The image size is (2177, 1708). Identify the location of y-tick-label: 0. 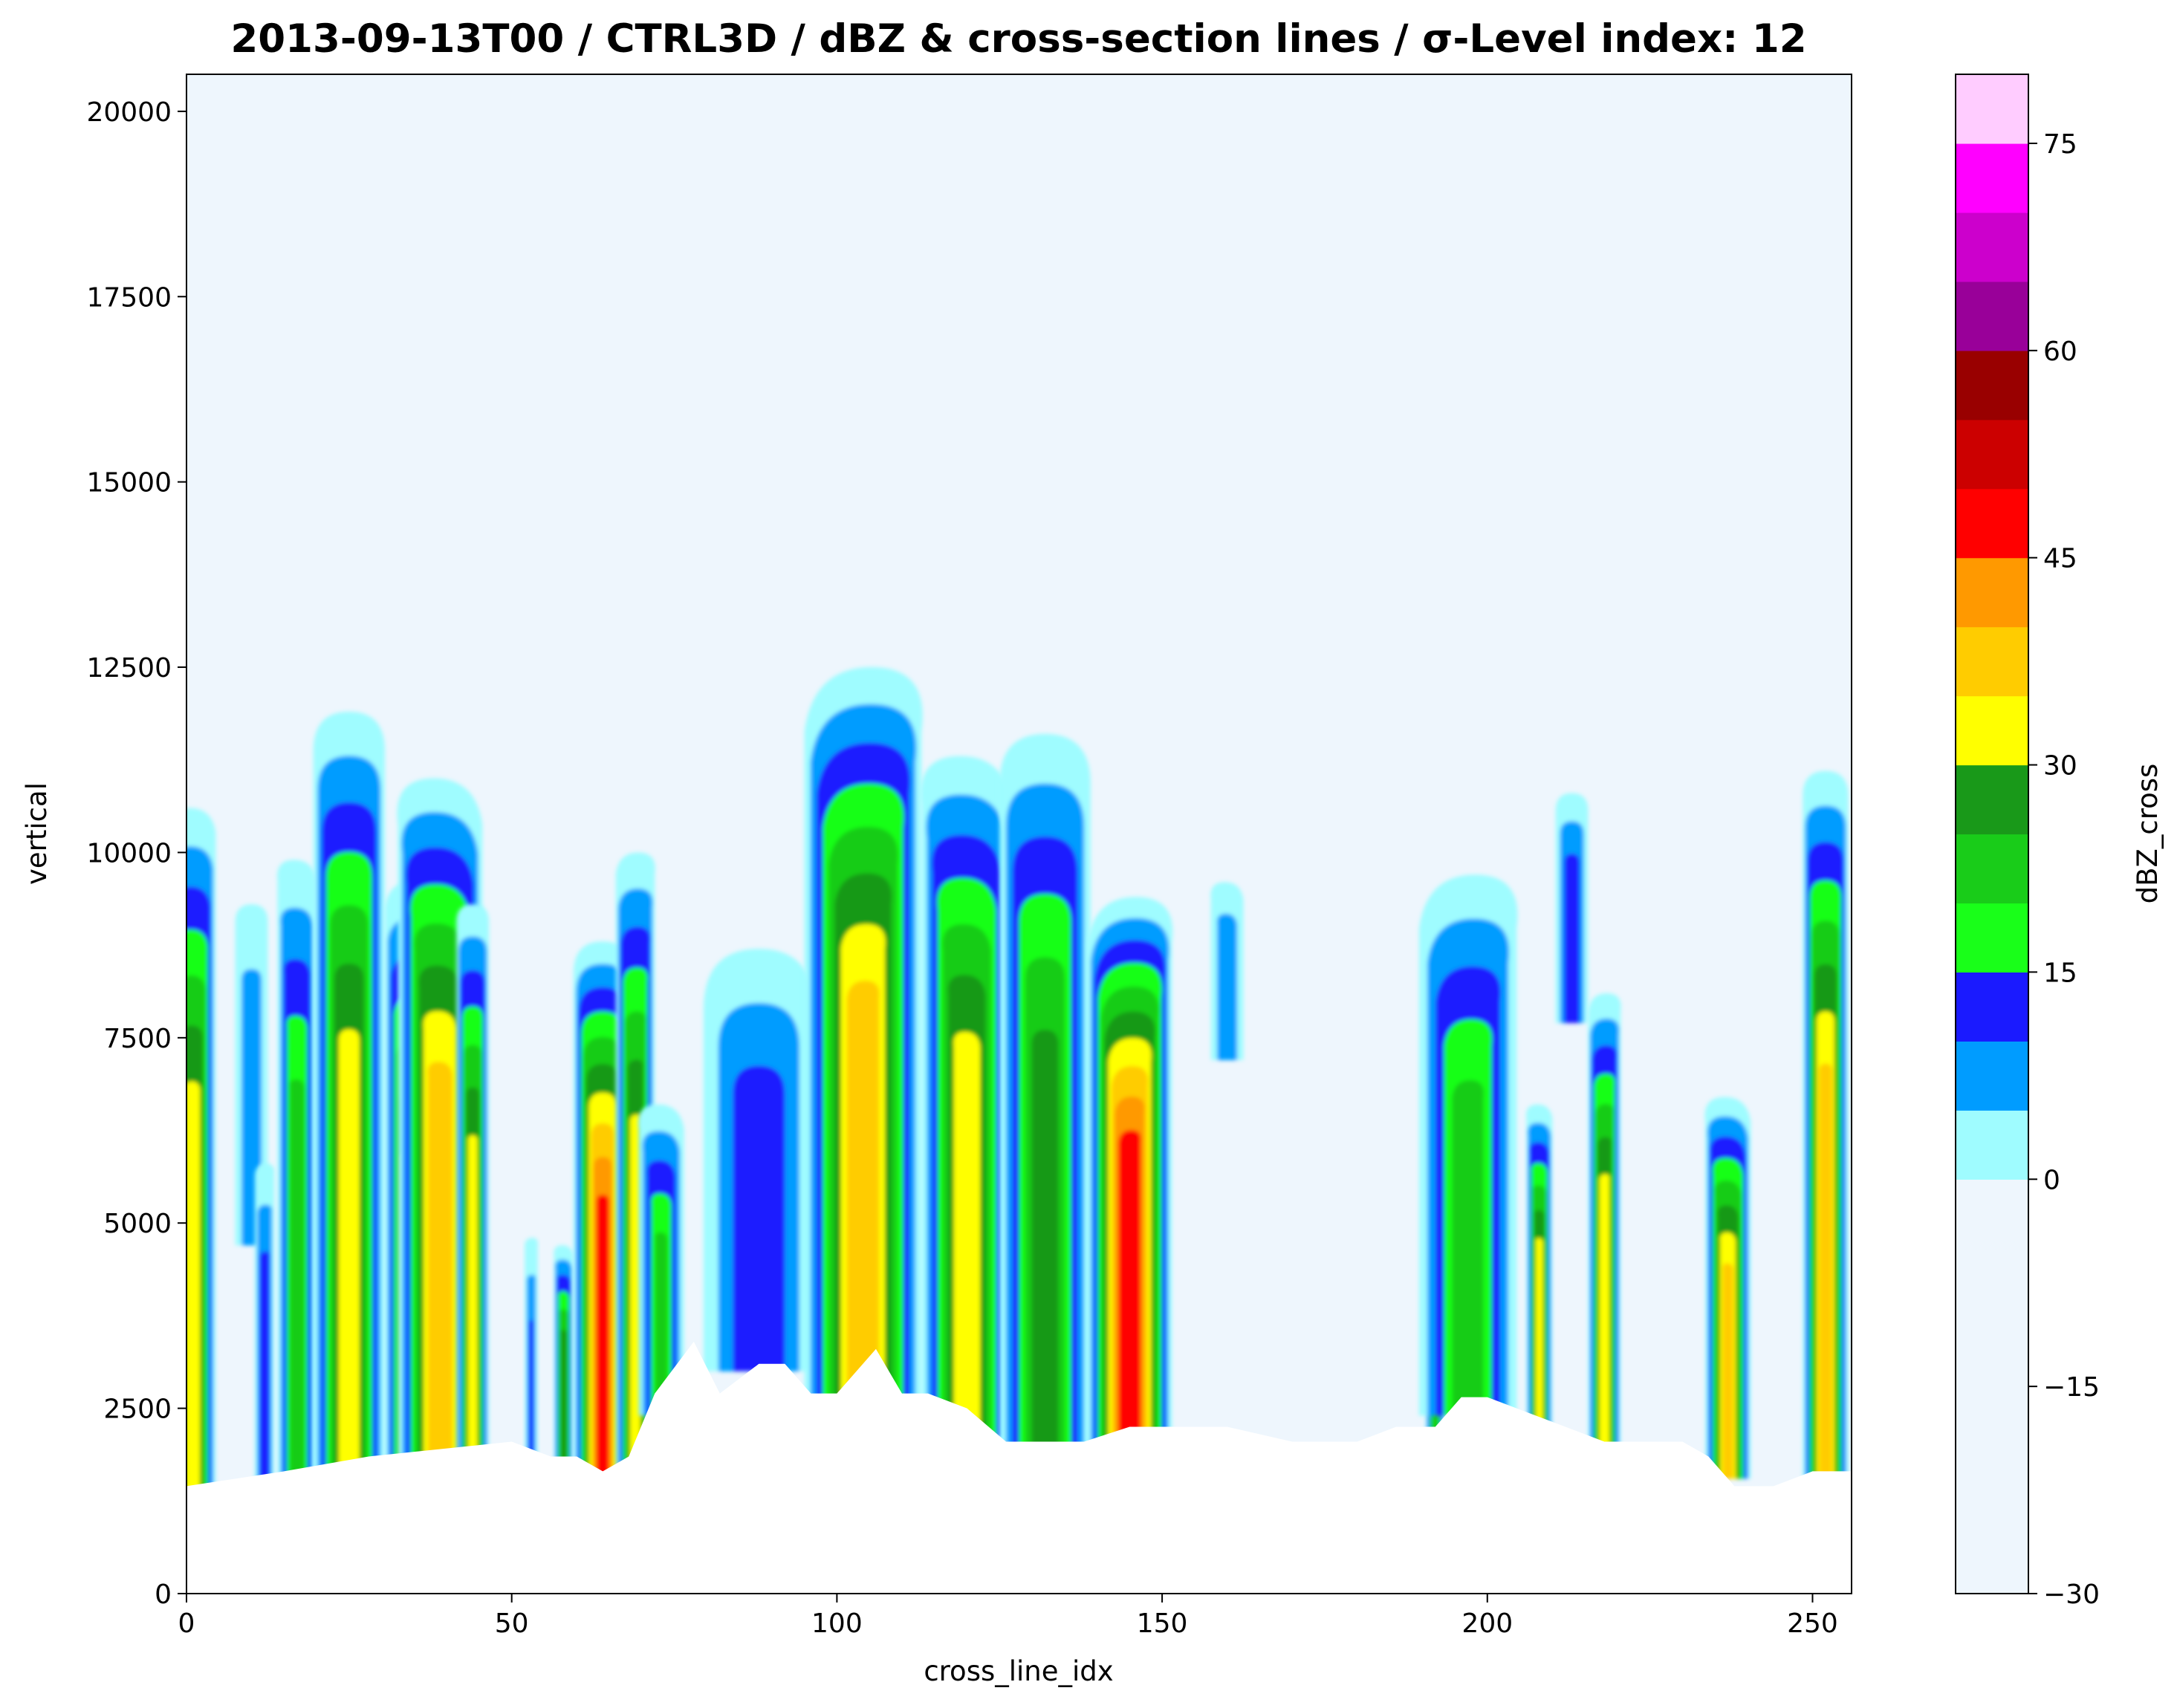
(163, 1594).